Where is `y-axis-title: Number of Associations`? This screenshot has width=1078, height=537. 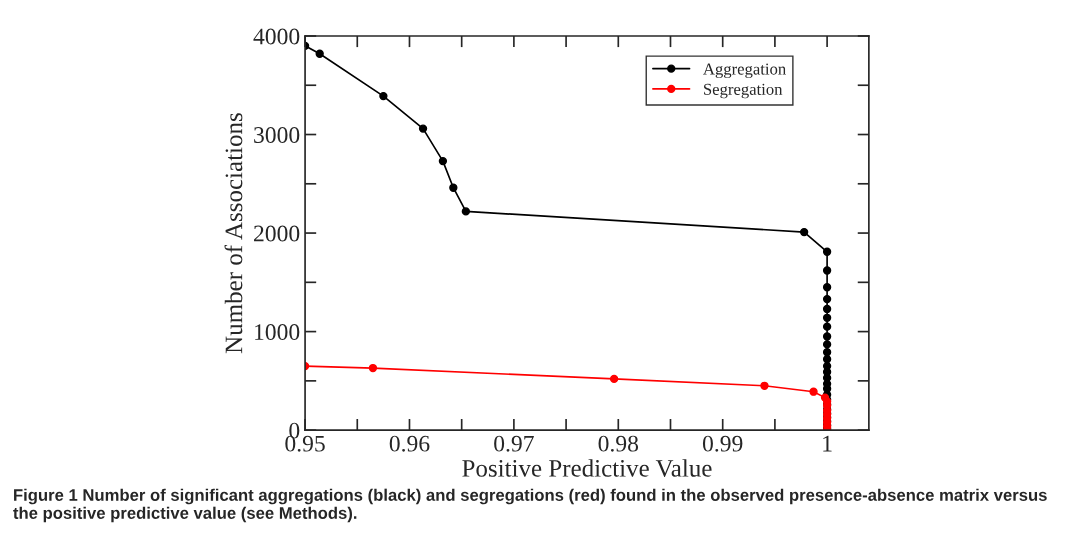
y-axis-title: Number of Associations is located at coordinates (233, 233).